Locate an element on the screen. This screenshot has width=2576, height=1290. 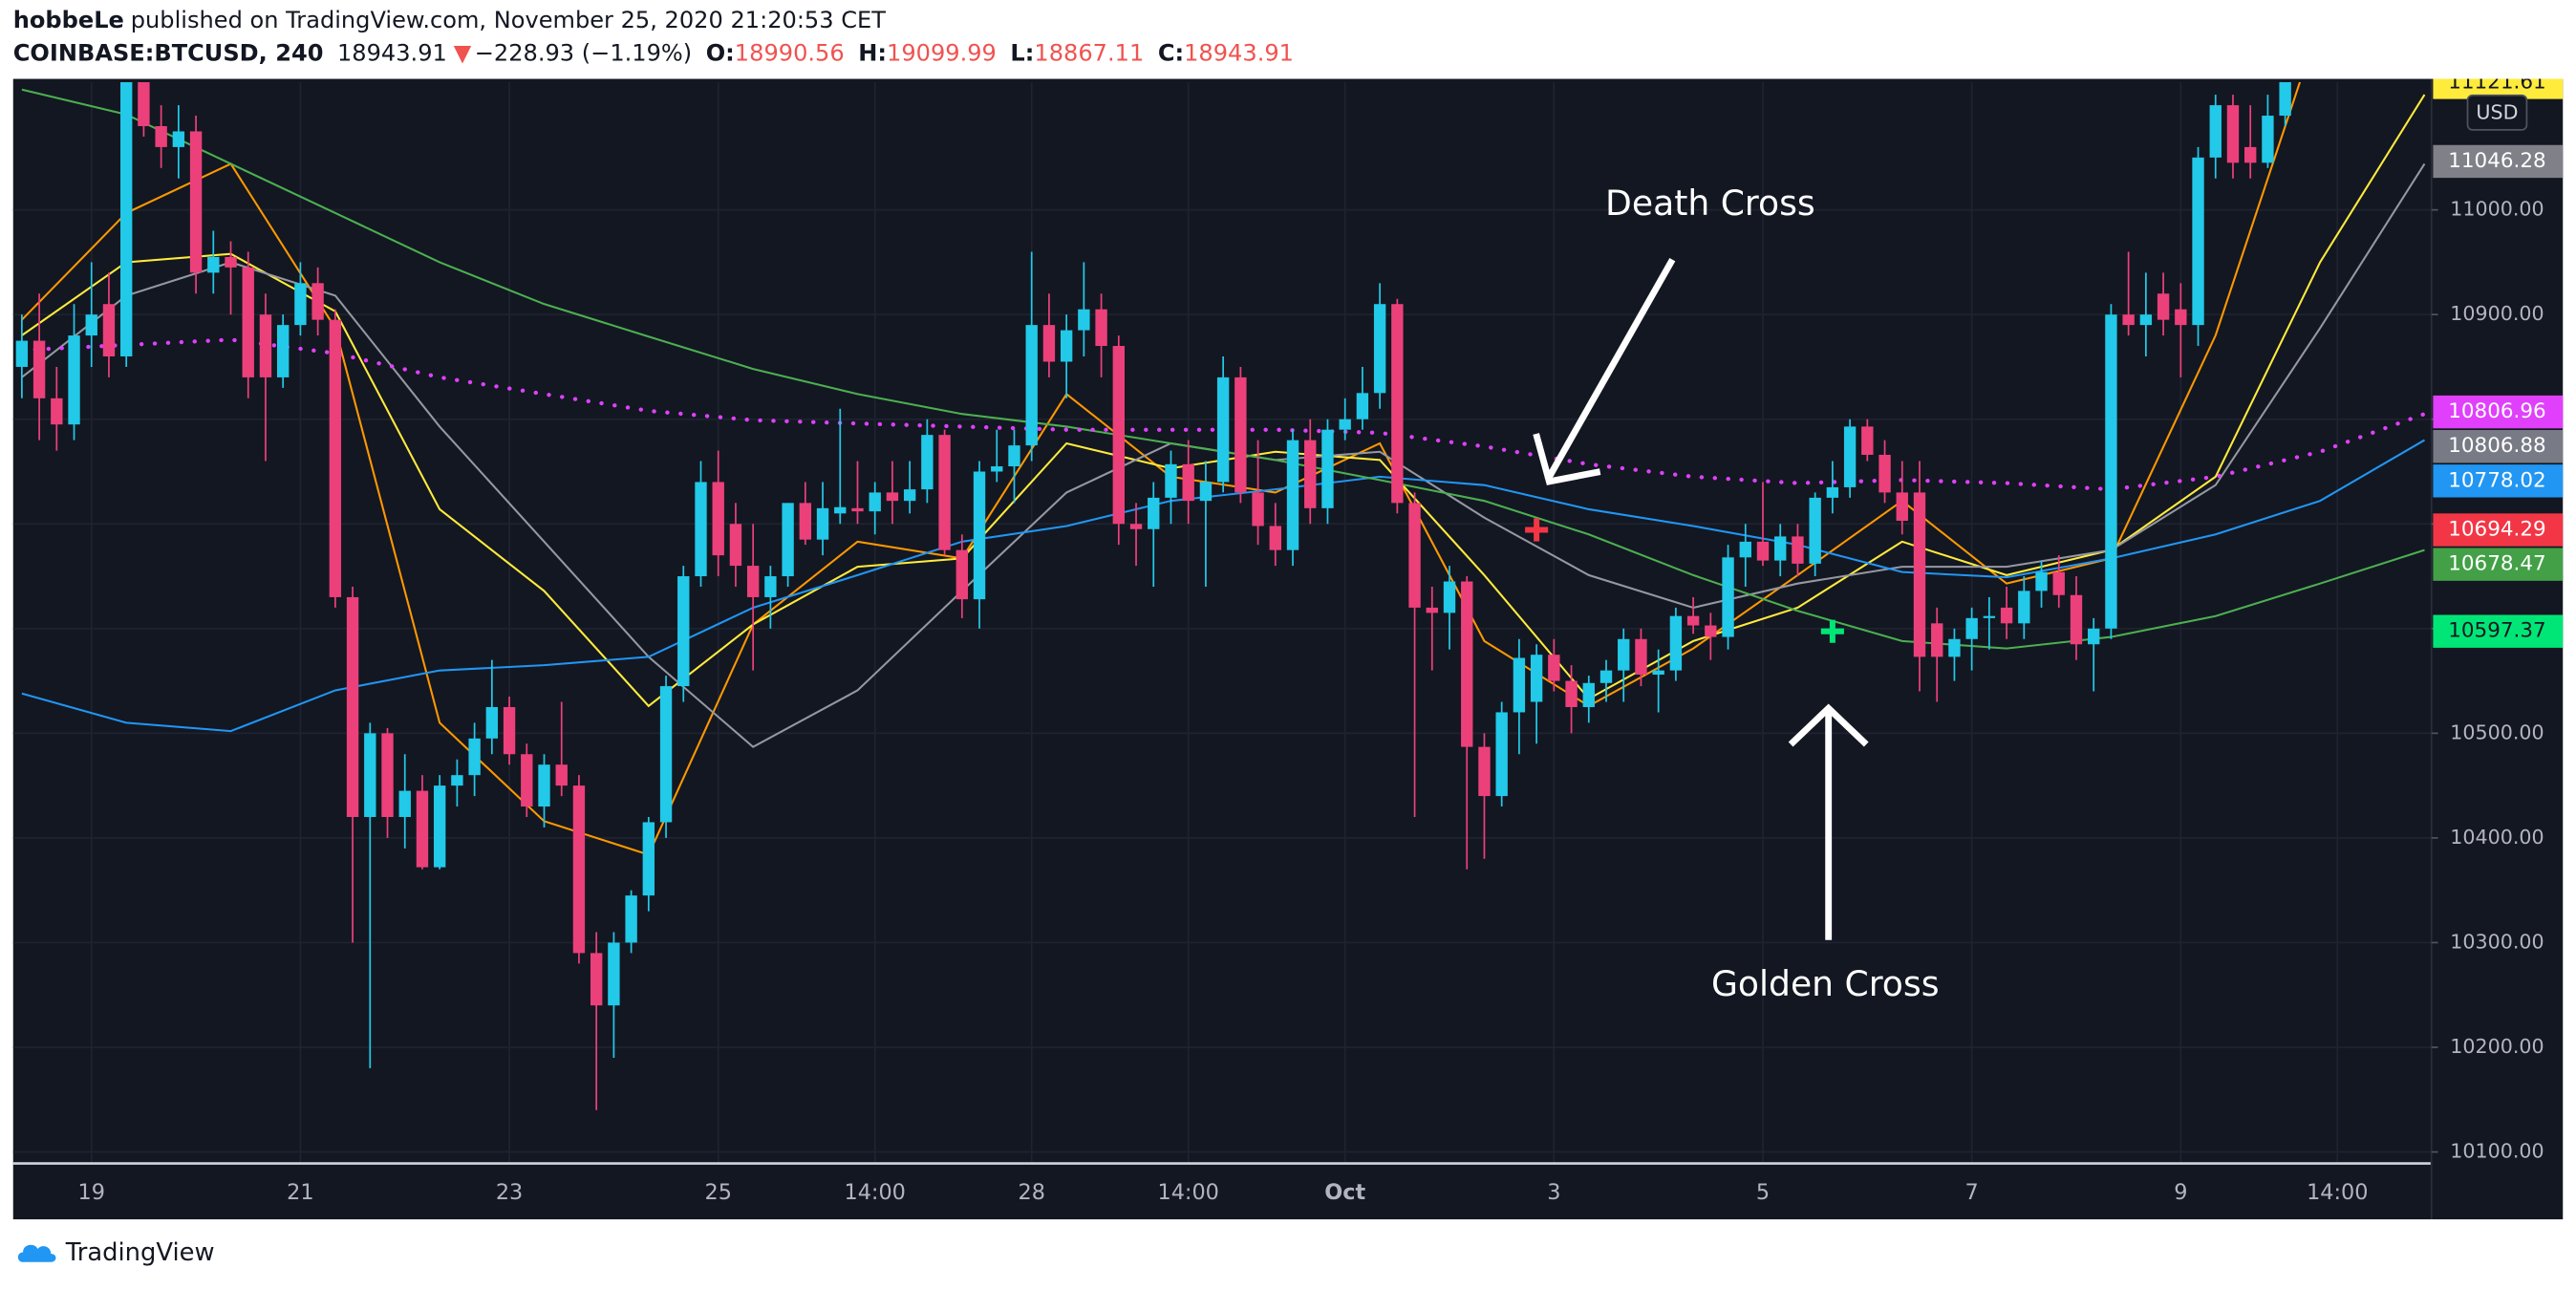
price-label: 11121.61 is located at coordinates (2497, 82).